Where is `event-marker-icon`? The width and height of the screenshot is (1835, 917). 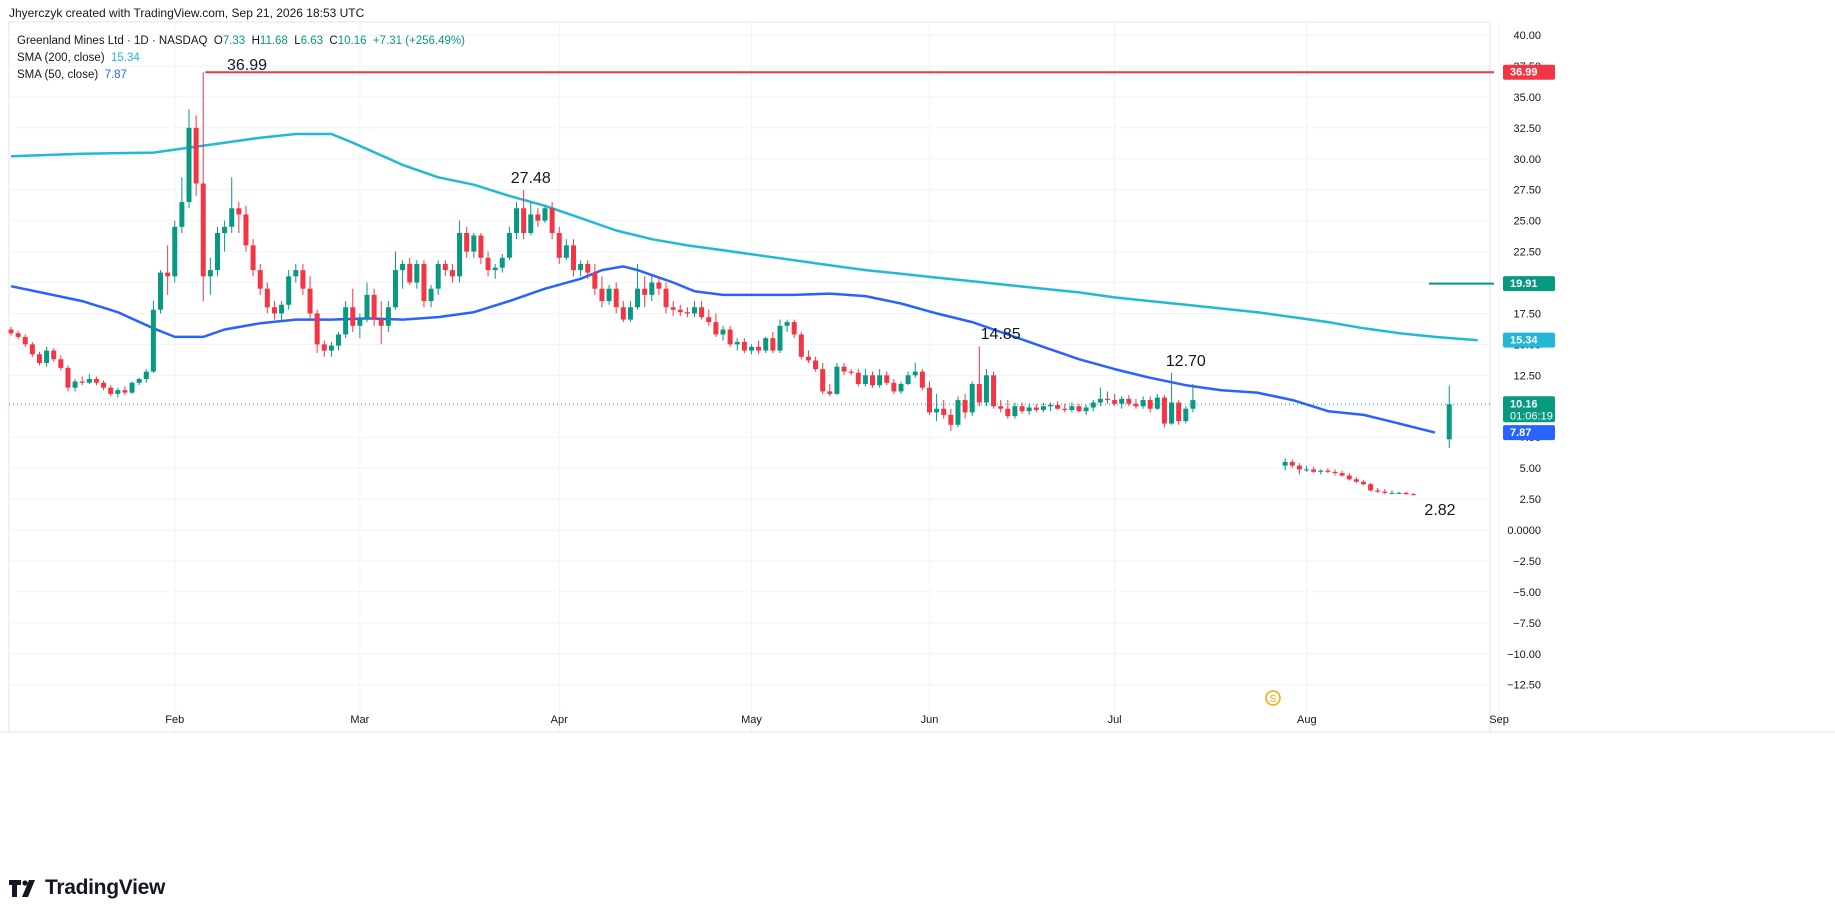
event-marker-icon is located at coordinates (1273, 698).